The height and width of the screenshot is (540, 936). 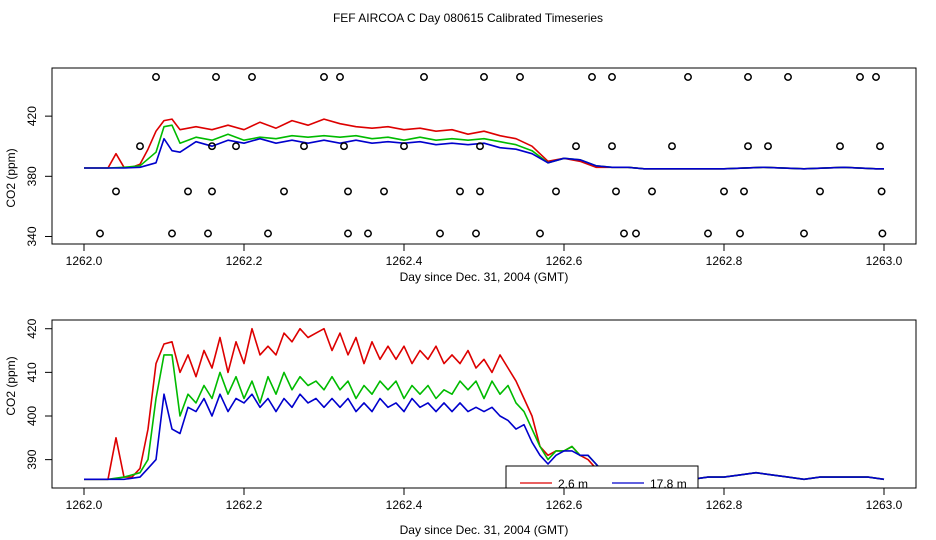 What do you see at coordinates (32, 116) in the screenshot?
I see `top-y-tick-label: 420` at bounding box center [32, 116].